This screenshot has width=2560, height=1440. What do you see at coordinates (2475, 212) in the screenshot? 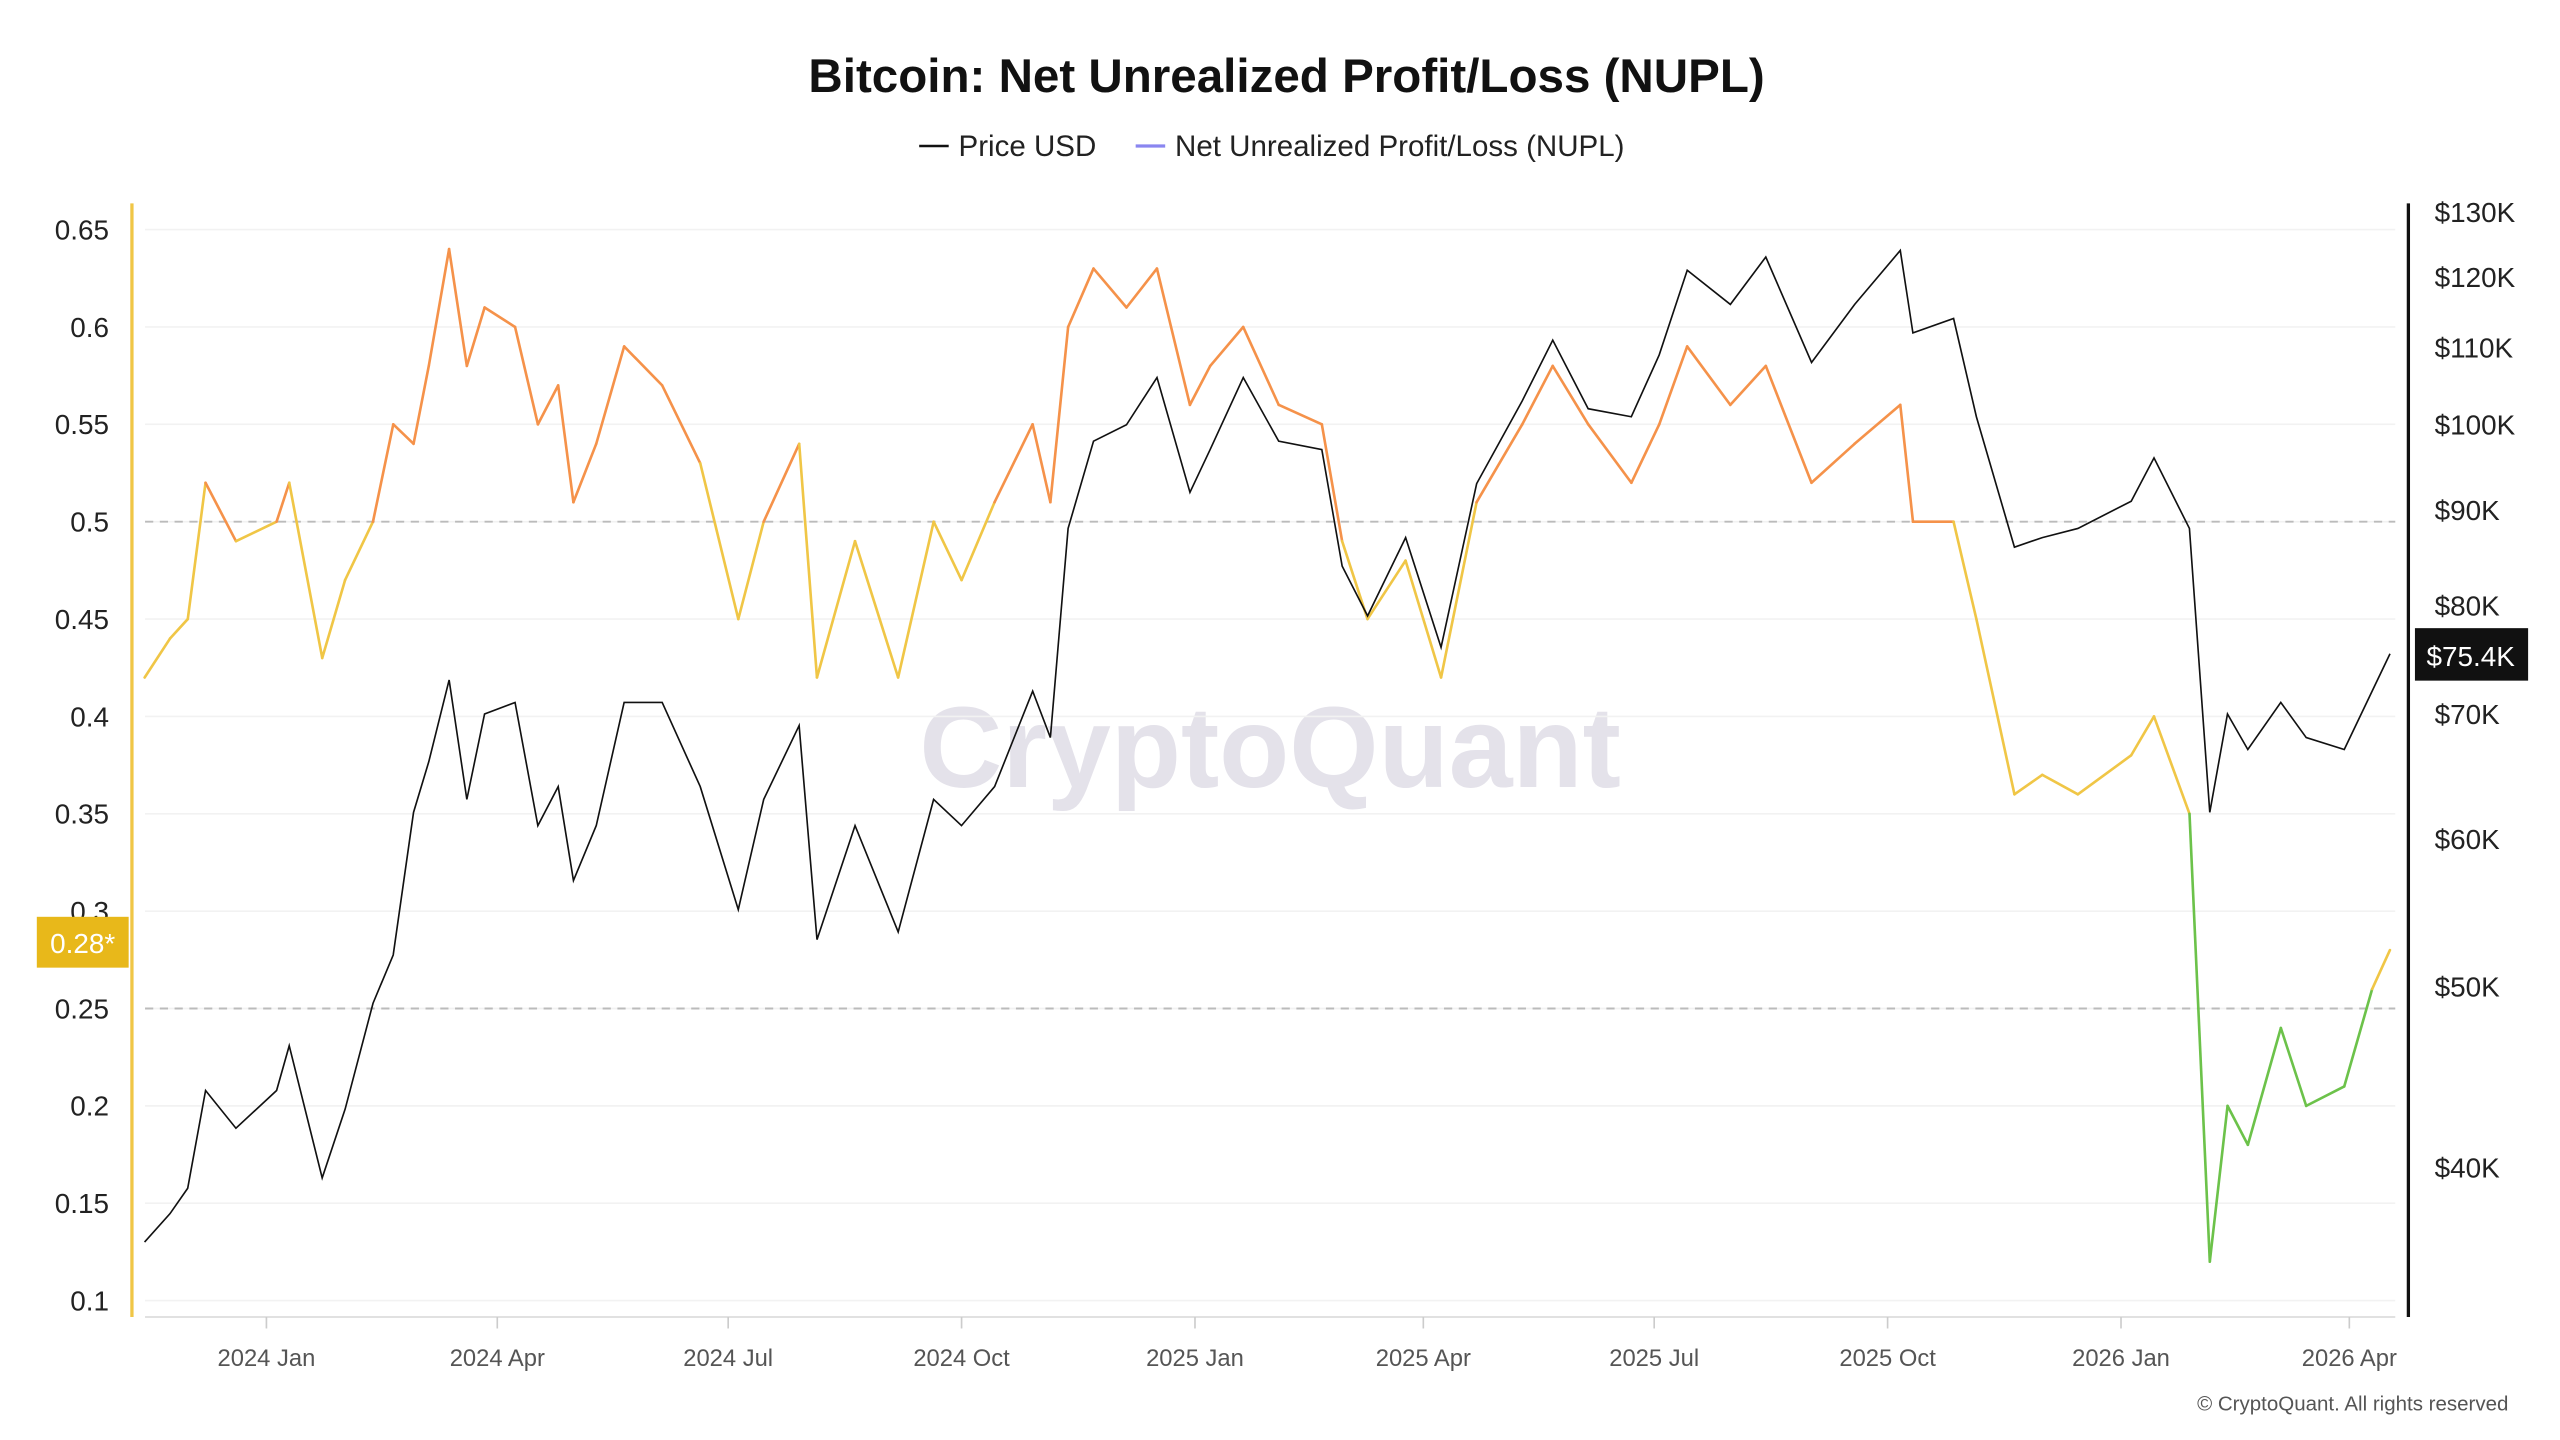
I see `right-tick-label: $130K` at bounding box center [2475, 212].